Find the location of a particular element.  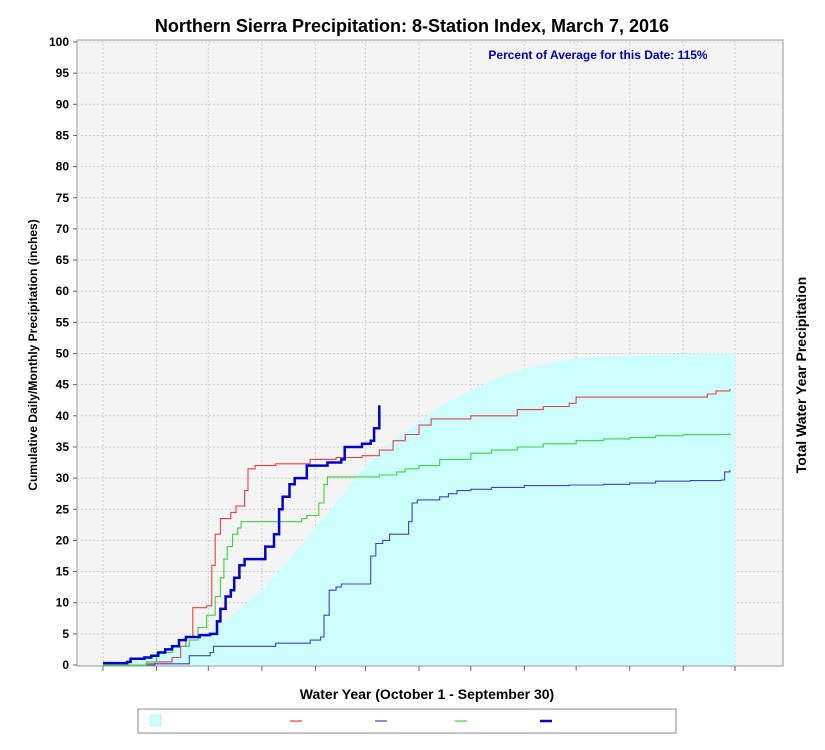

y-tick-label: 20 is located at coordinates (63, 540).